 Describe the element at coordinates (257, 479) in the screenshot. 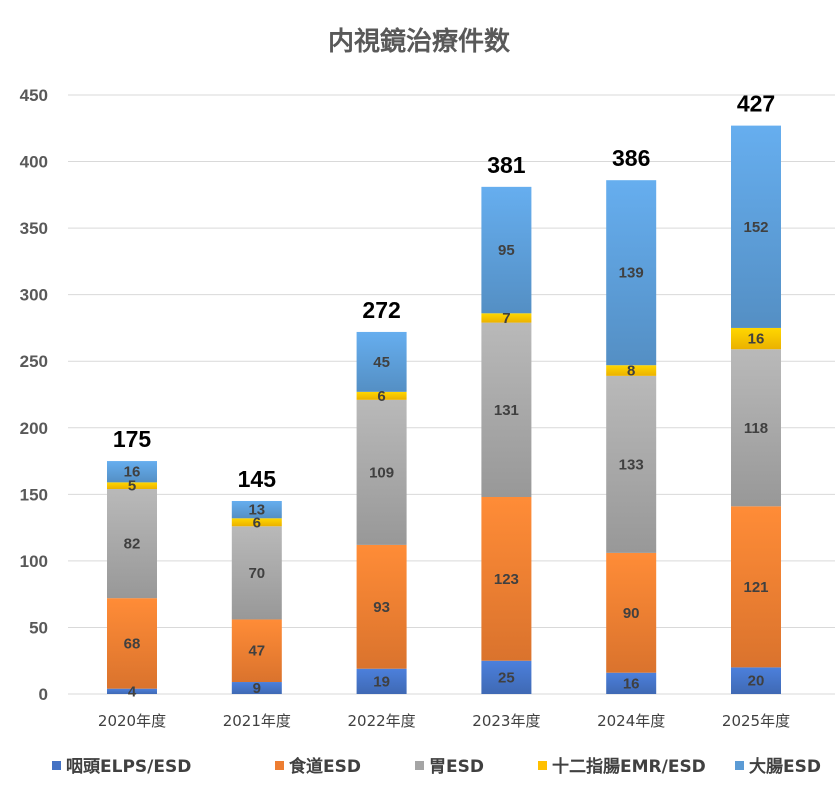

I see `total-value-label: 145` at that location.